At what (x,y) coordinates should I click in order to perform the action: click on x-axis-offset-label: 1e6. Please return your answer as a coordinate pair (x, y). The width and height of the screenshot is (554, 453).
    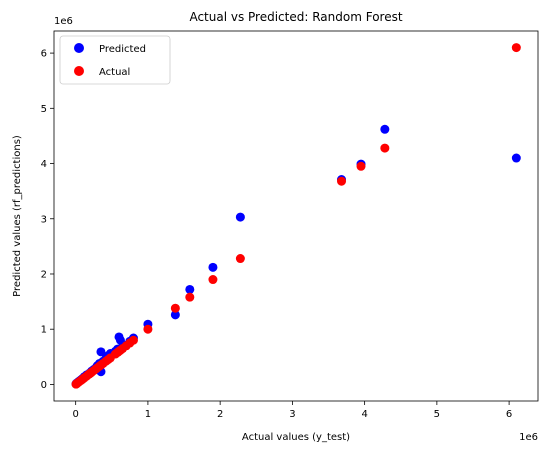
    Looking at the image, I should click on (528, 437).